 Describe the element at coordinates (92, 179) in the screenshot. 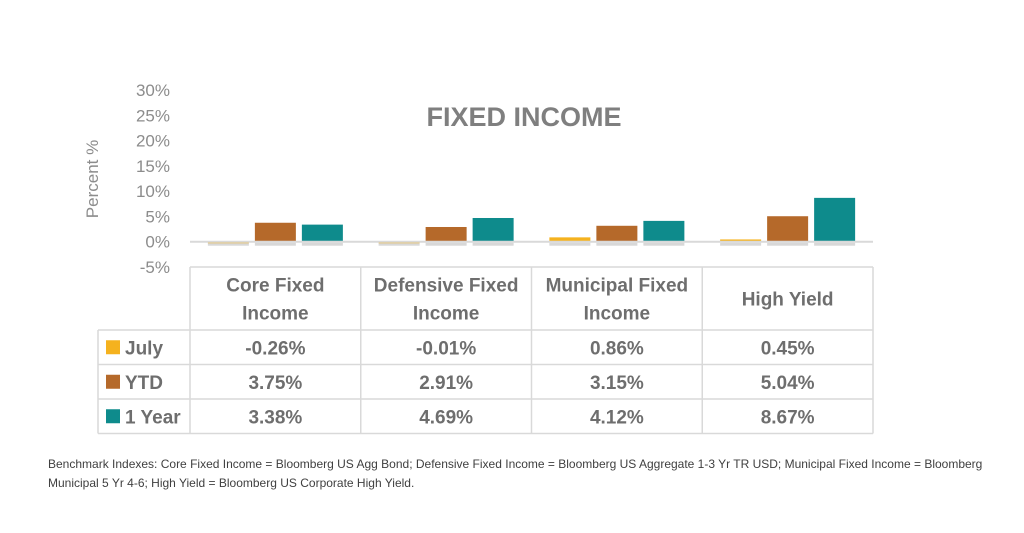

I see `y-axis-label: Percent %` at that location.